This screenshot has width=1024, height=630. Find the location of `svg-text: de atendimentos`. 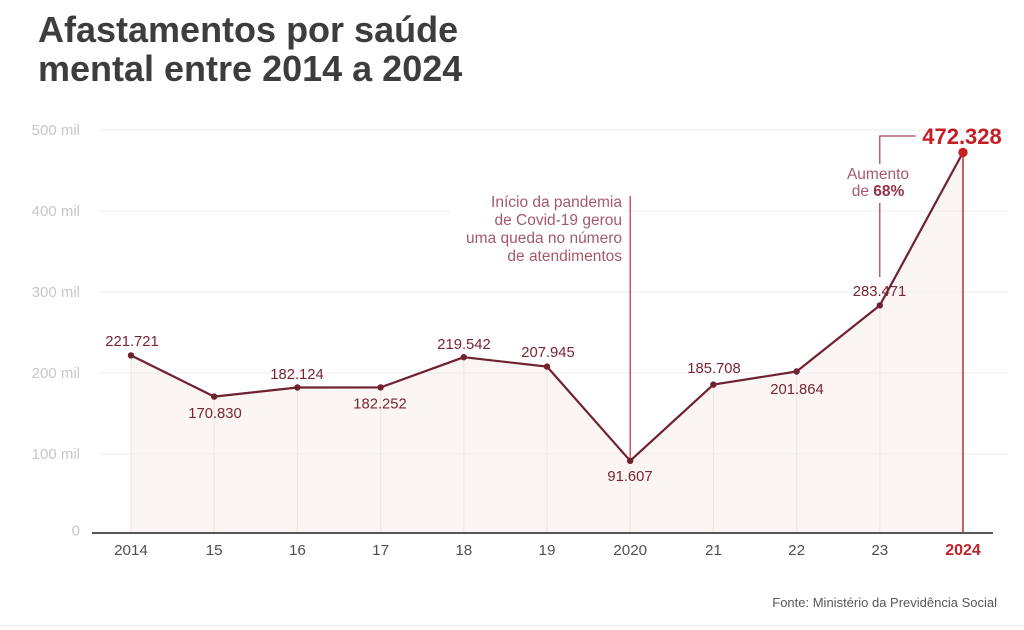

svg-text: de atendimentos is located at coordinates (564, 256).